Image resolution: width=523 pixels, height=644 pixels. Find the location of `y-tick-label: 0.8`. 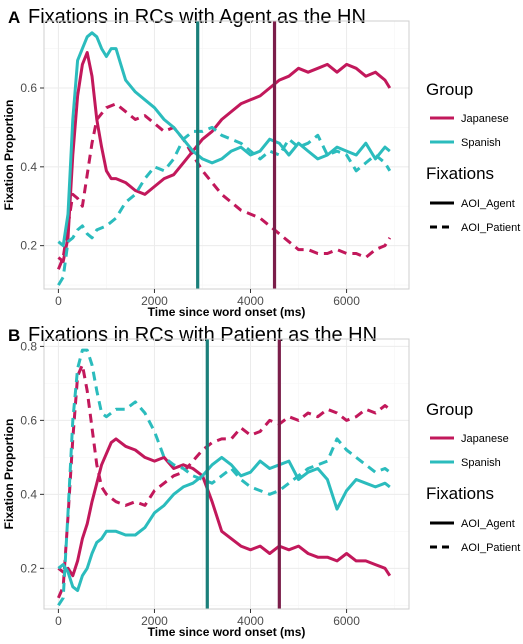

y-tick-label: 0.8 is located at coordinates (28, 346).